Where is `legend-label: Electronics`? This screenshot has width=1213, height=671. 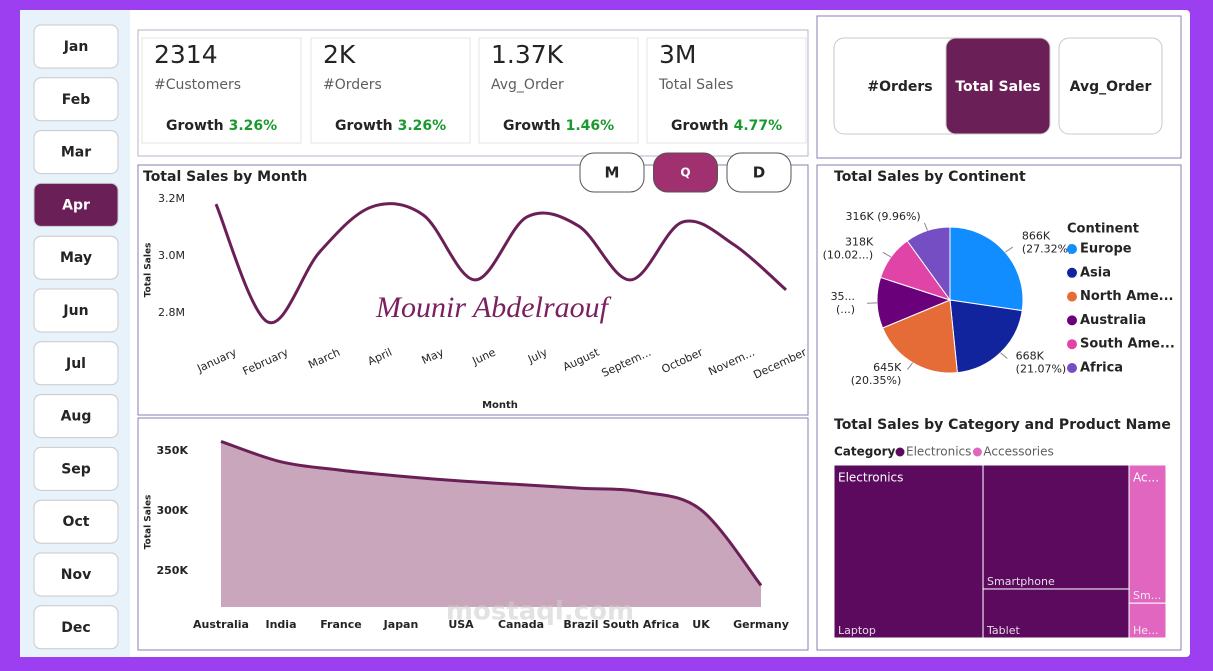 legend-label: Electronics is located at coordinates (938, 452).